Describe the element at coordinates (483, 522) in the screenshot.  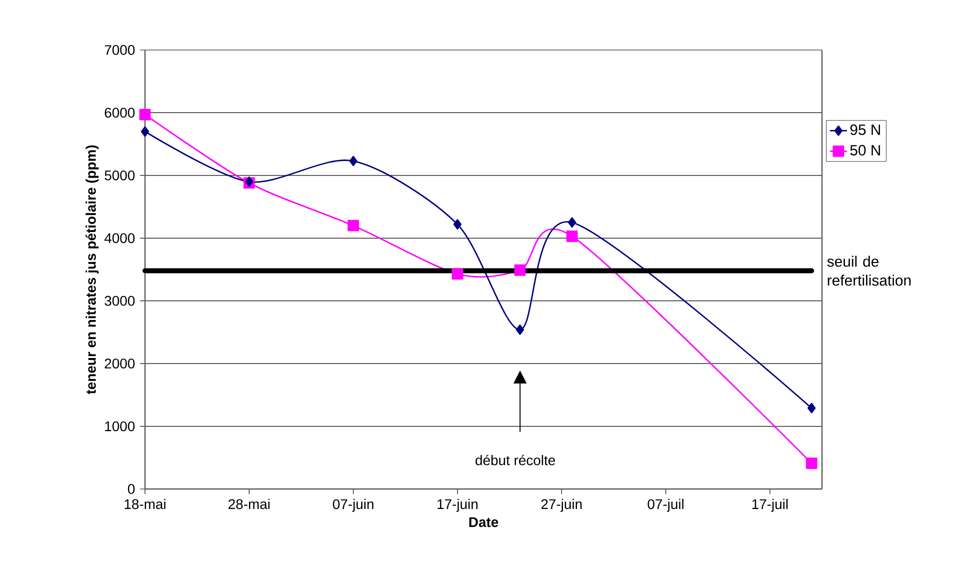
I see `x-axis-title: Date` at that location.